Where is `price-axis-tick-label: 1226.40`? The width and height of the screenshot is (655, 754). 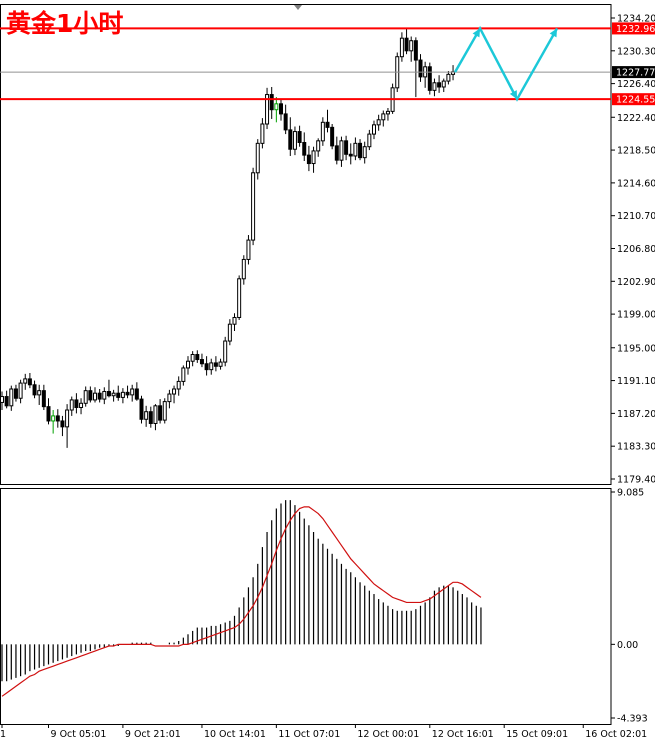
price-axis-tick-label: 1226.40 is located at coordinates (636, 84).